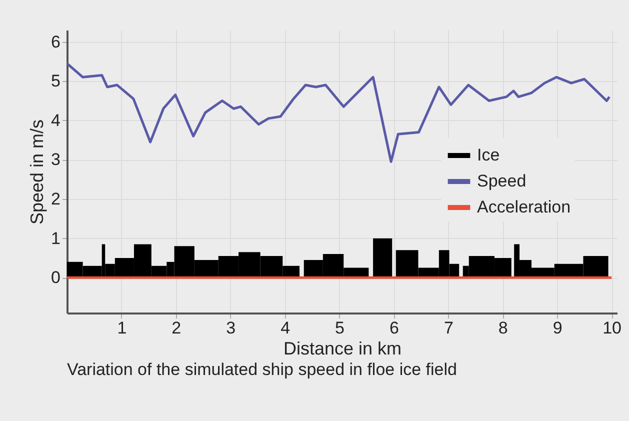  What do you see at coordinates (488, 155) in the screenshot?
I see `legend-label: Ice` at bounding box center [488, 155].